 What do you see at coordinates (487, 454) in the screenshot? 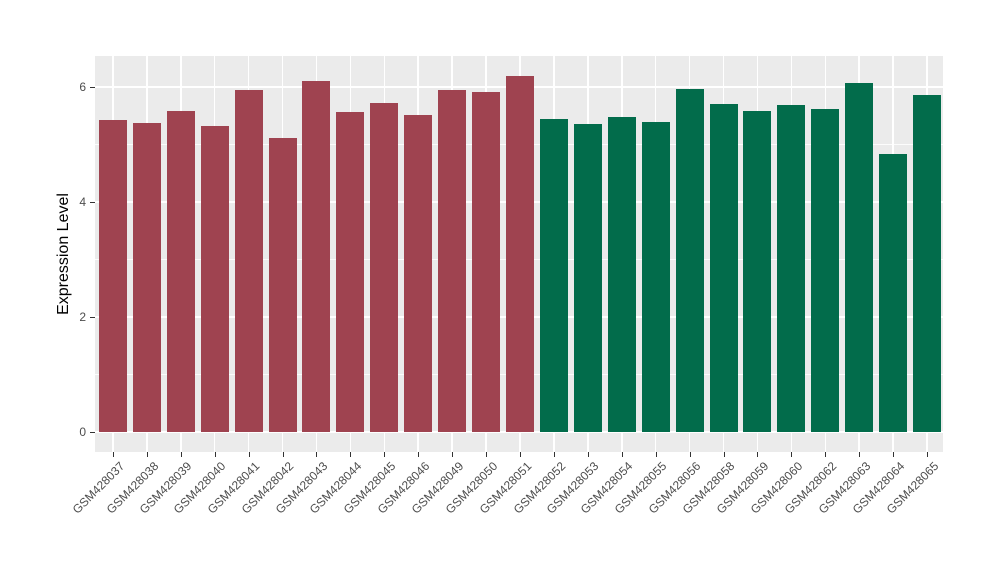
I see `x-tick-mark-GSM428050` at bounding box center [487, 454].